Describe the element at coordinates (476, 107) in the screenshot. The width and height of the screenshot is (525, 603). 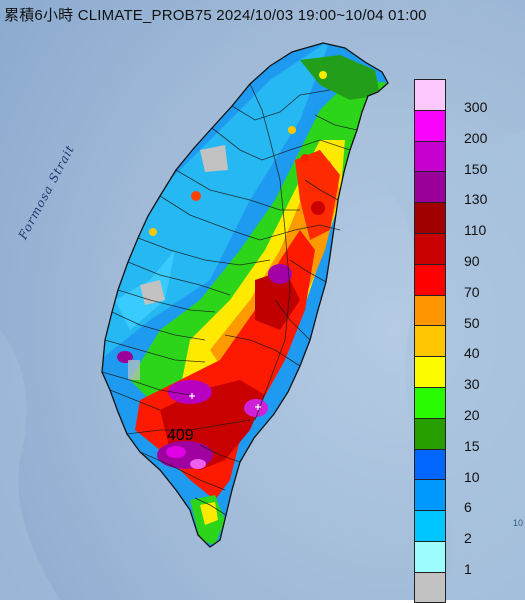
I see `legend-label: 300` at that location.